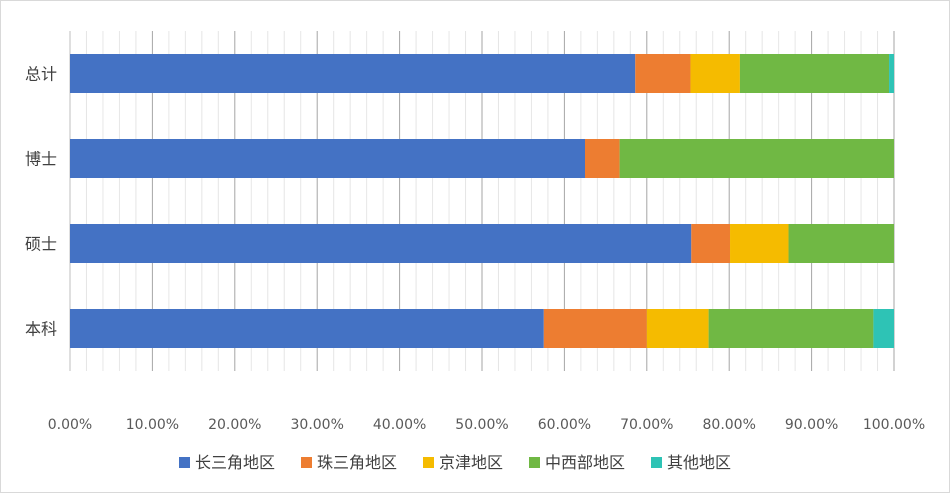  What do you see at coordinates (699, 462) in the screenshot?
I see `legend-label: 其他地区` at bounding box center [699, 462].